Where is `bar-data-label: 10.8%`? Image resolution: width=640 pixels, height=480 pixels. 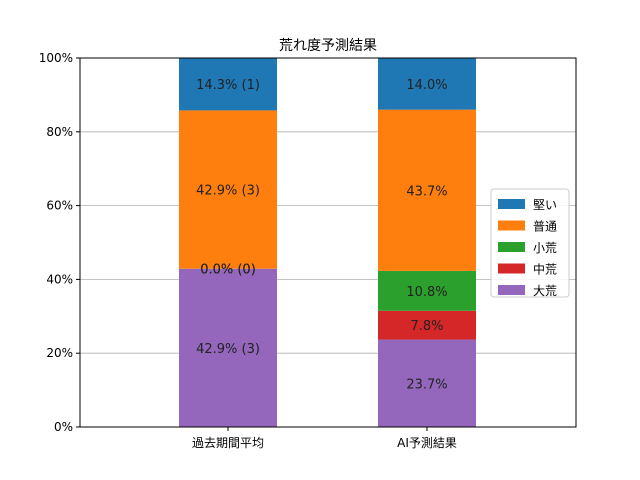 bar-data-label: 10.8% is located at coordinates (426, 292).